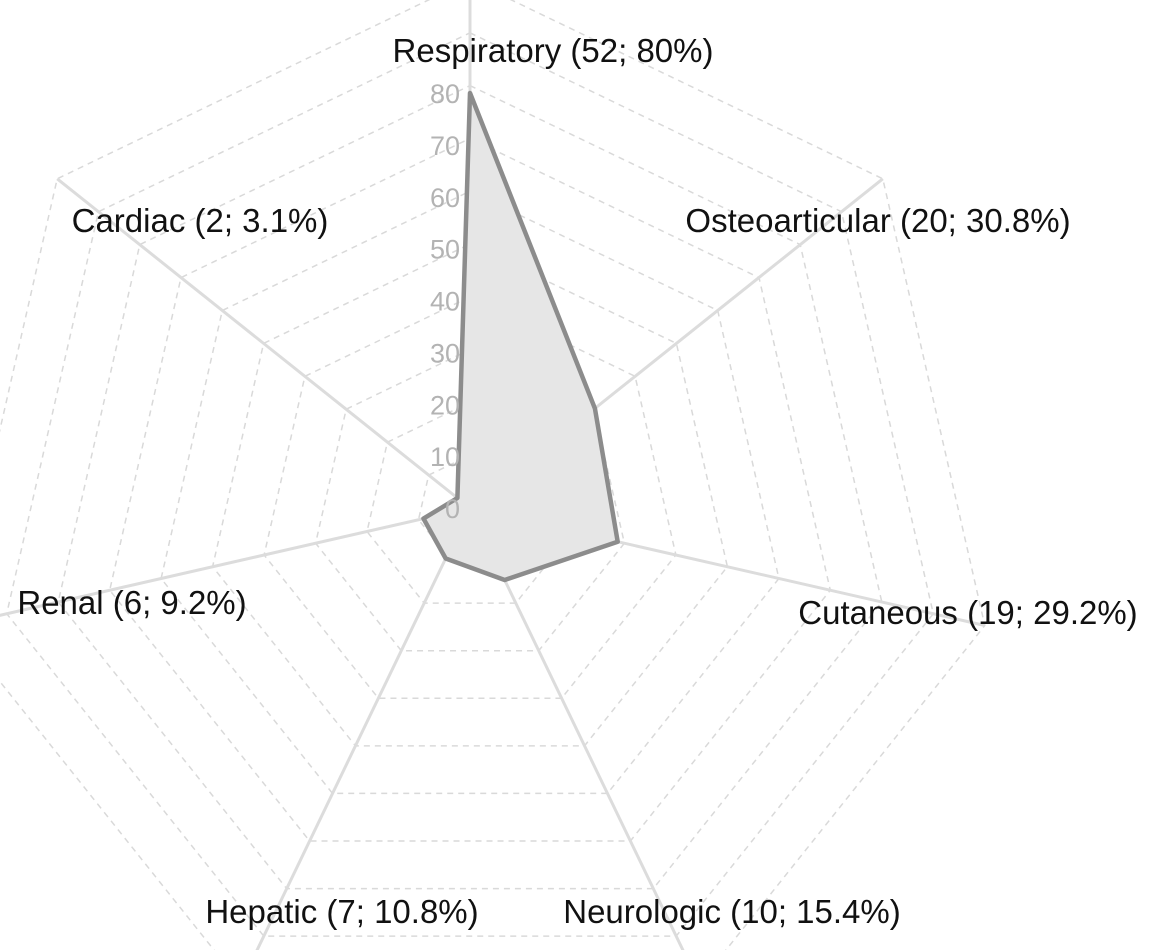 The image size is (1156, 950). Describe the element at coordinates (445, 146) in the screenshot. I see `tick-label-70: 70` at that location.